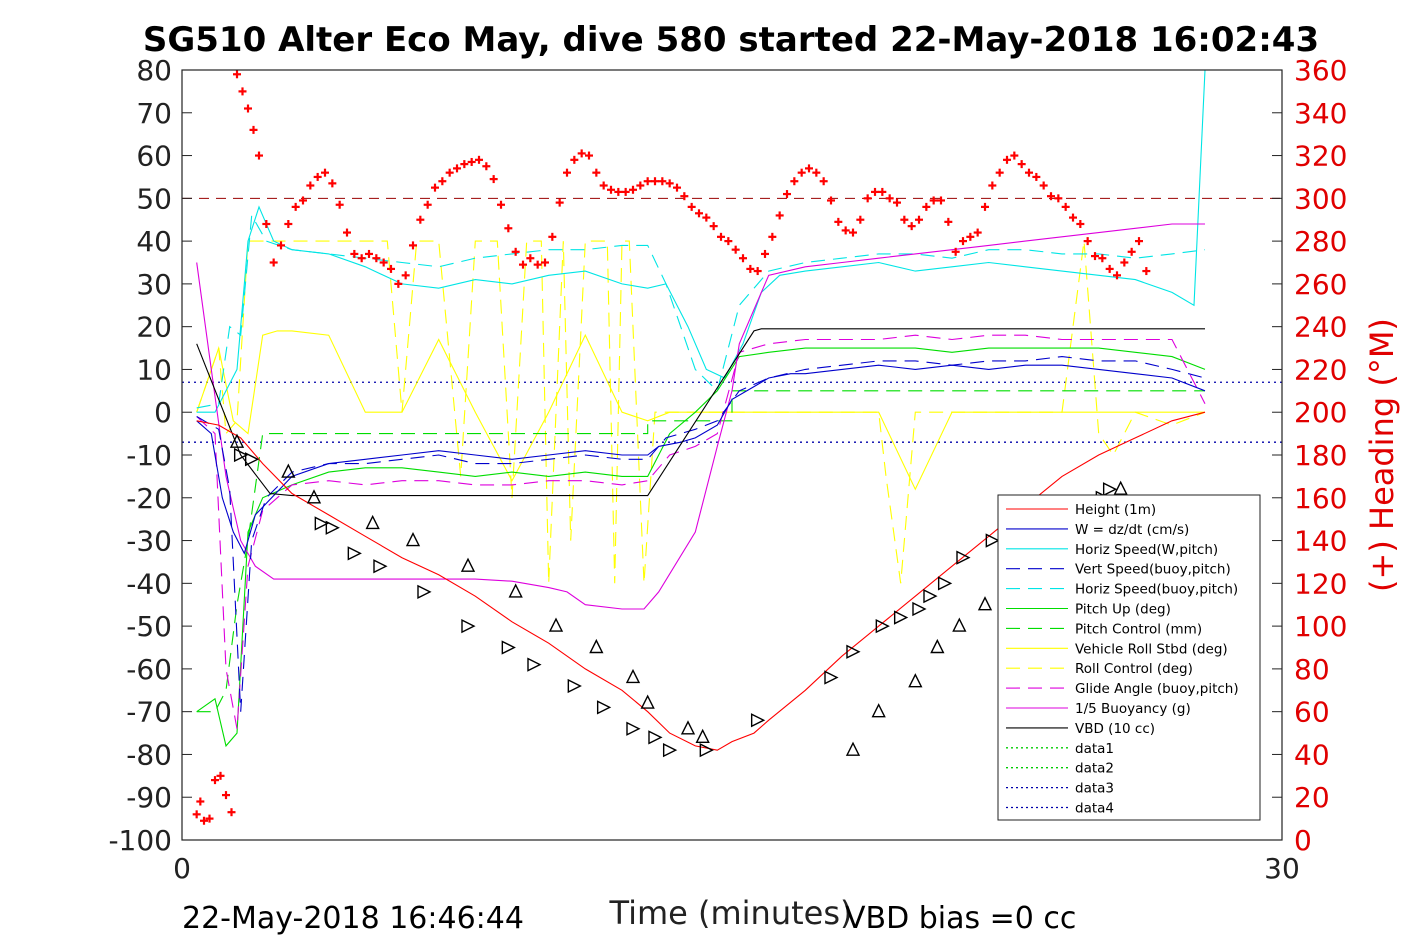  Describe the element at coordinates (1094, 809) in the screenshot. I see `legend-label: data4` at that location.